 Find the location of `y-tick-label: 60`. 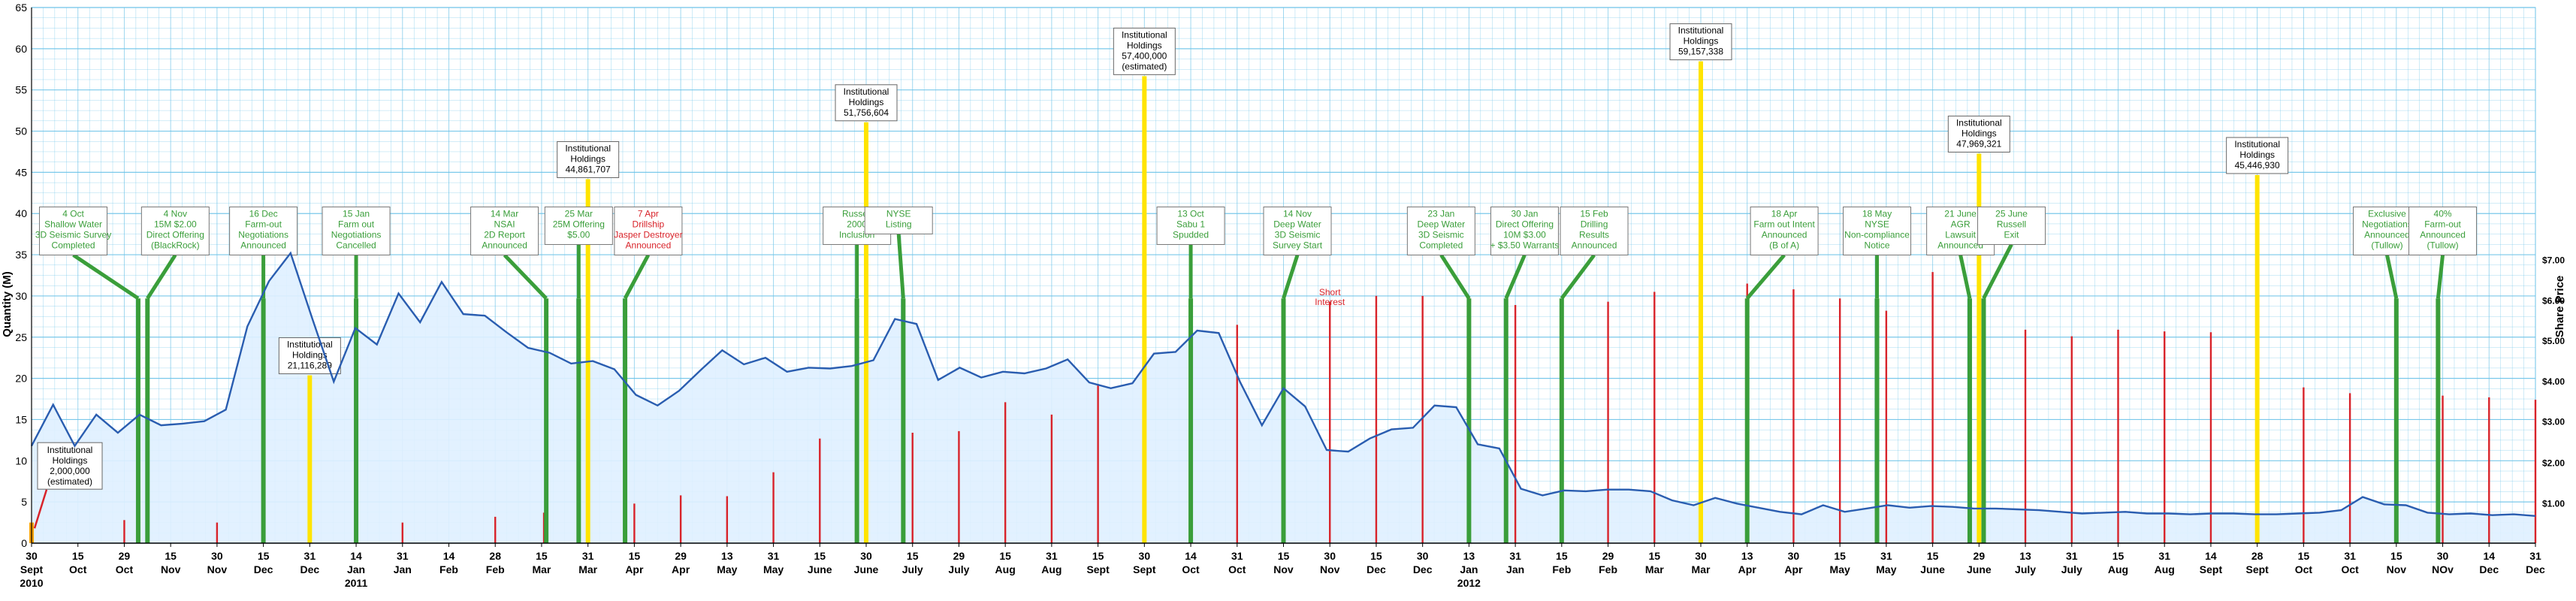

y-tick-label: 60 is located at coordinates (21, 49).